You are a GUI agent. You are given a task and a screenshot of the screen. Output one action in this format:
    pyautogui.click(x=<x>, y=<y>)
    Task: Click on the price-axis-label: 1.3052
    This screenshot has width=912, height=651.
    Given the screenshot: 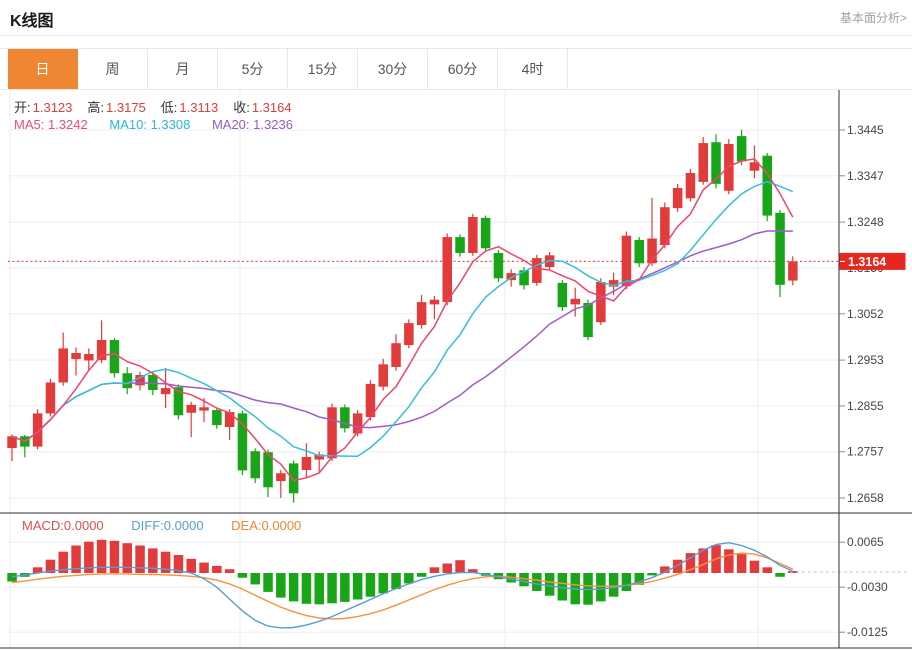 What is the action you would take?
    pyautogui.click(x=865, y=314)
    